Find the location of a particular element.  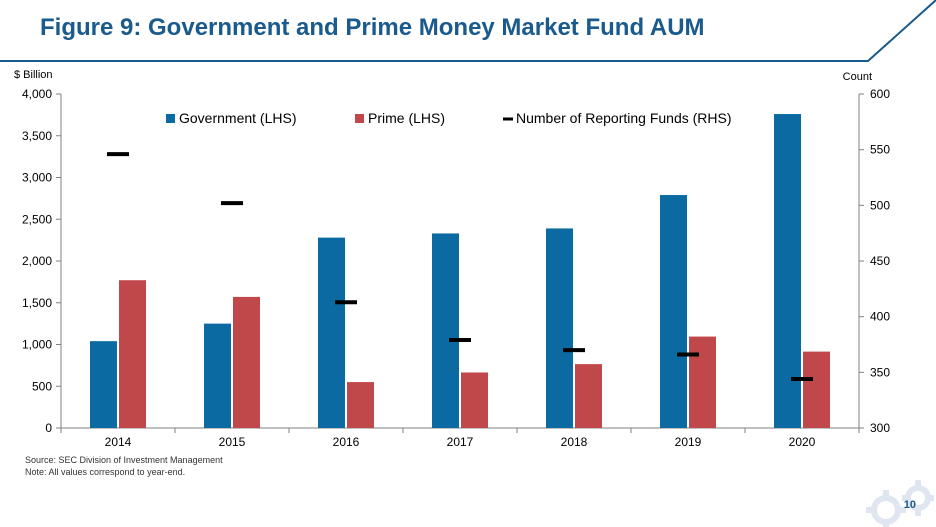

y-tick-label-right: 600 is located at coordinates (880, 94).